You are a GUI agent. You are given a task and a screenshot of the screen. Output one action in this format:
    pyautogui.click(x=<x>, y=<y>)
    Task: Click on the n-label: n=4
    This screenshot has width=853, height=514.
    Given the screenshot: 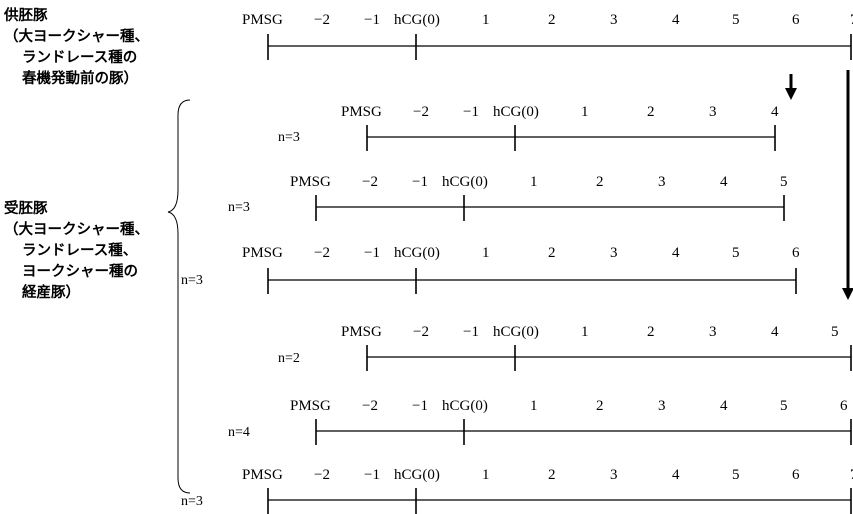 What is the action you would take?
    pyautogui.click(x=239, y=432)
    